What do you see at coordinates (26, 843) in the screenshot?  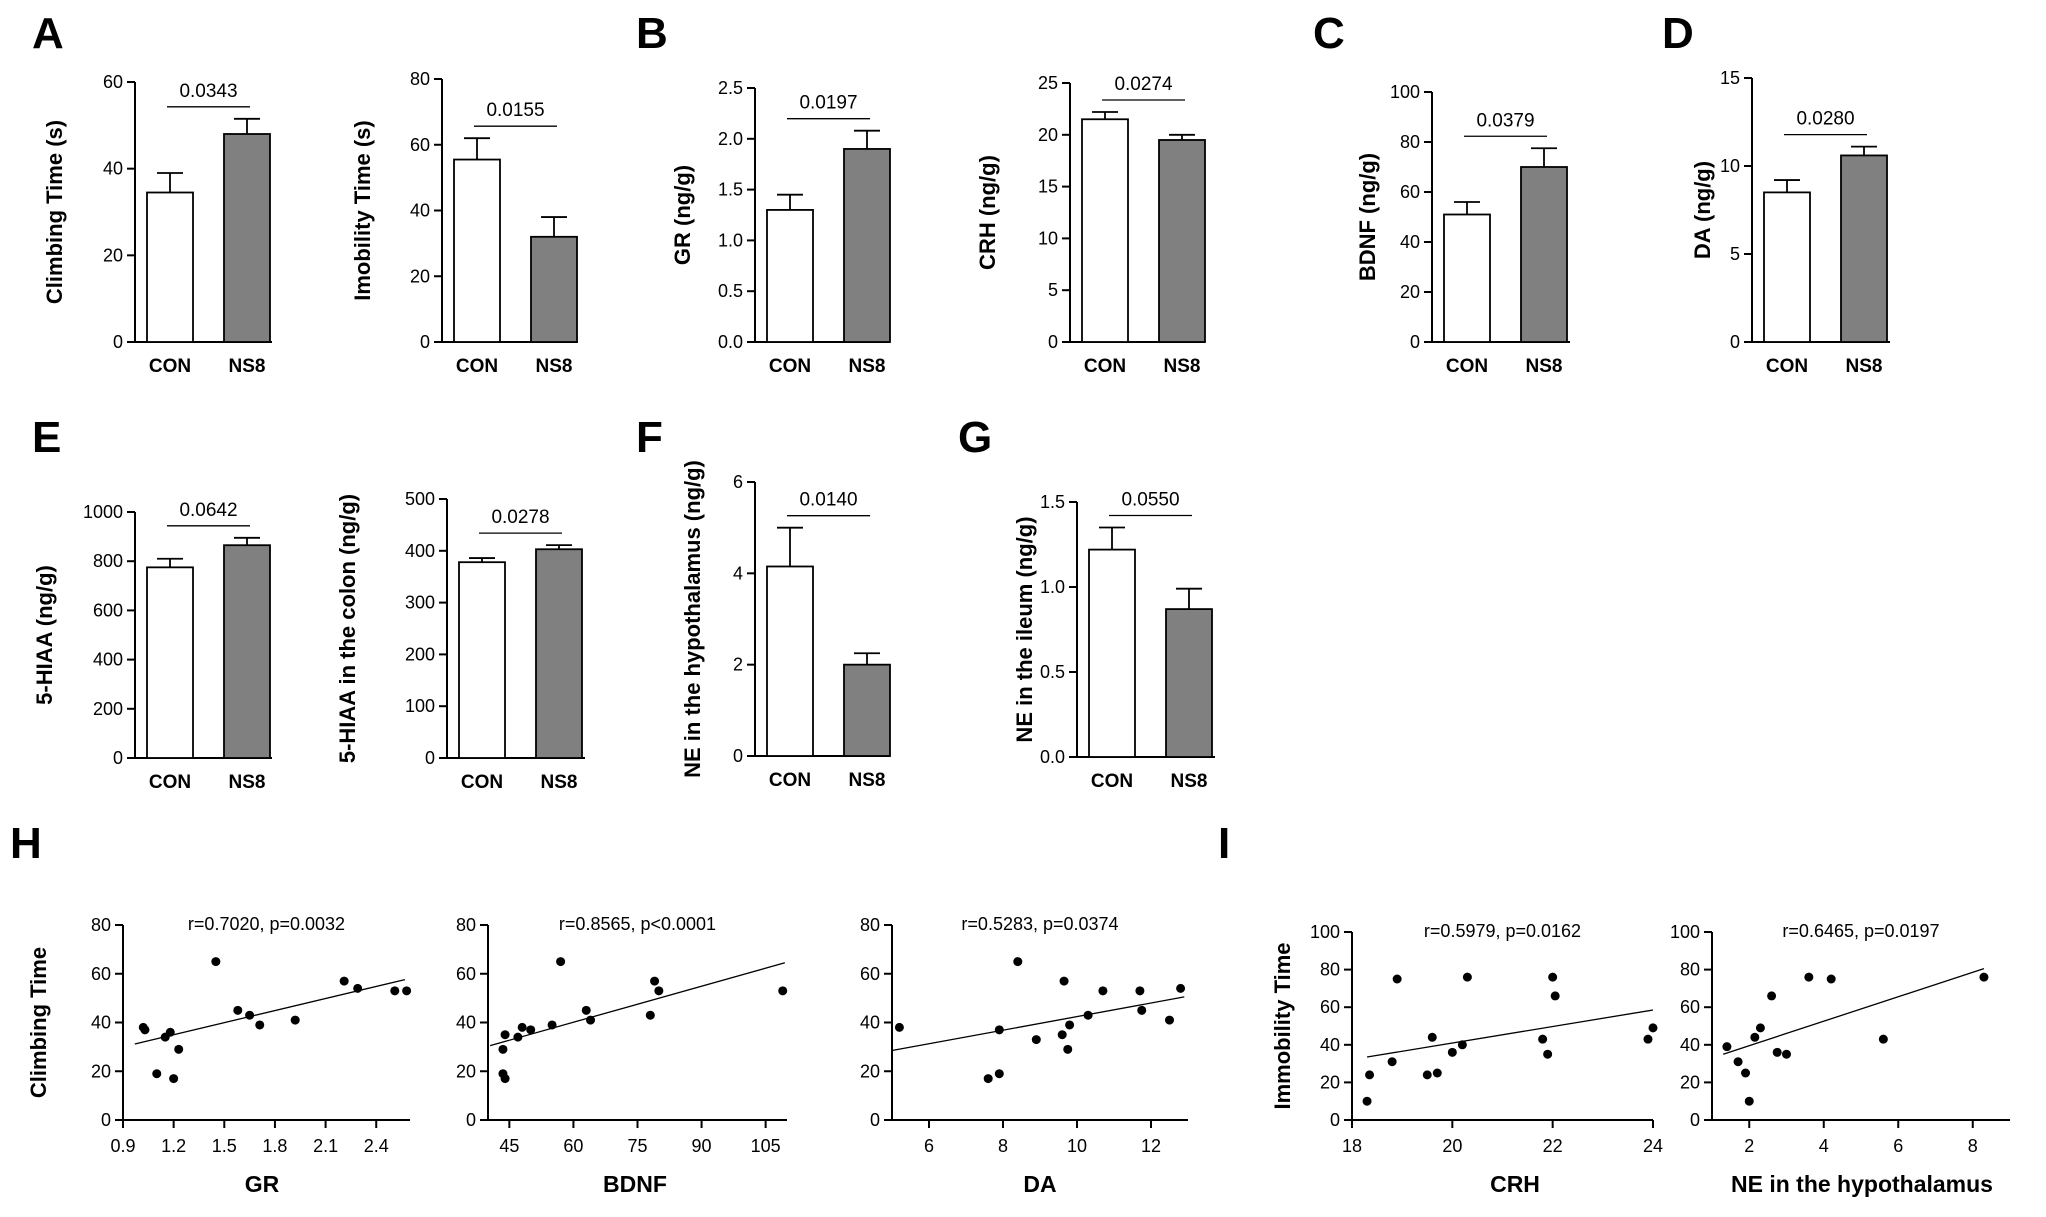 I see `panel-letter-h: H` at bounding box center [26, 843].